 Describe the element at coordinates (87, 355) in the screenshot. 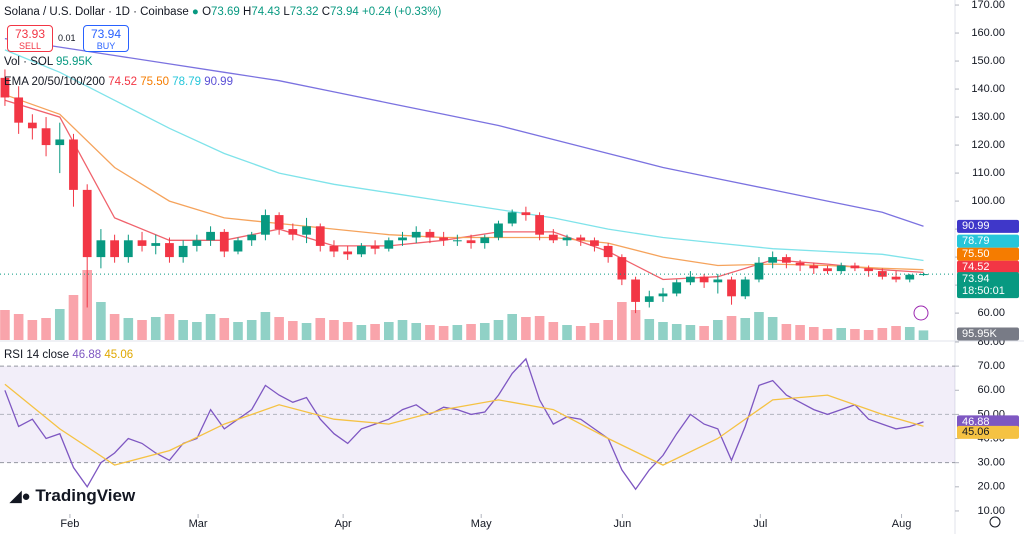

I see `rsi-value: 46.88` at that location.